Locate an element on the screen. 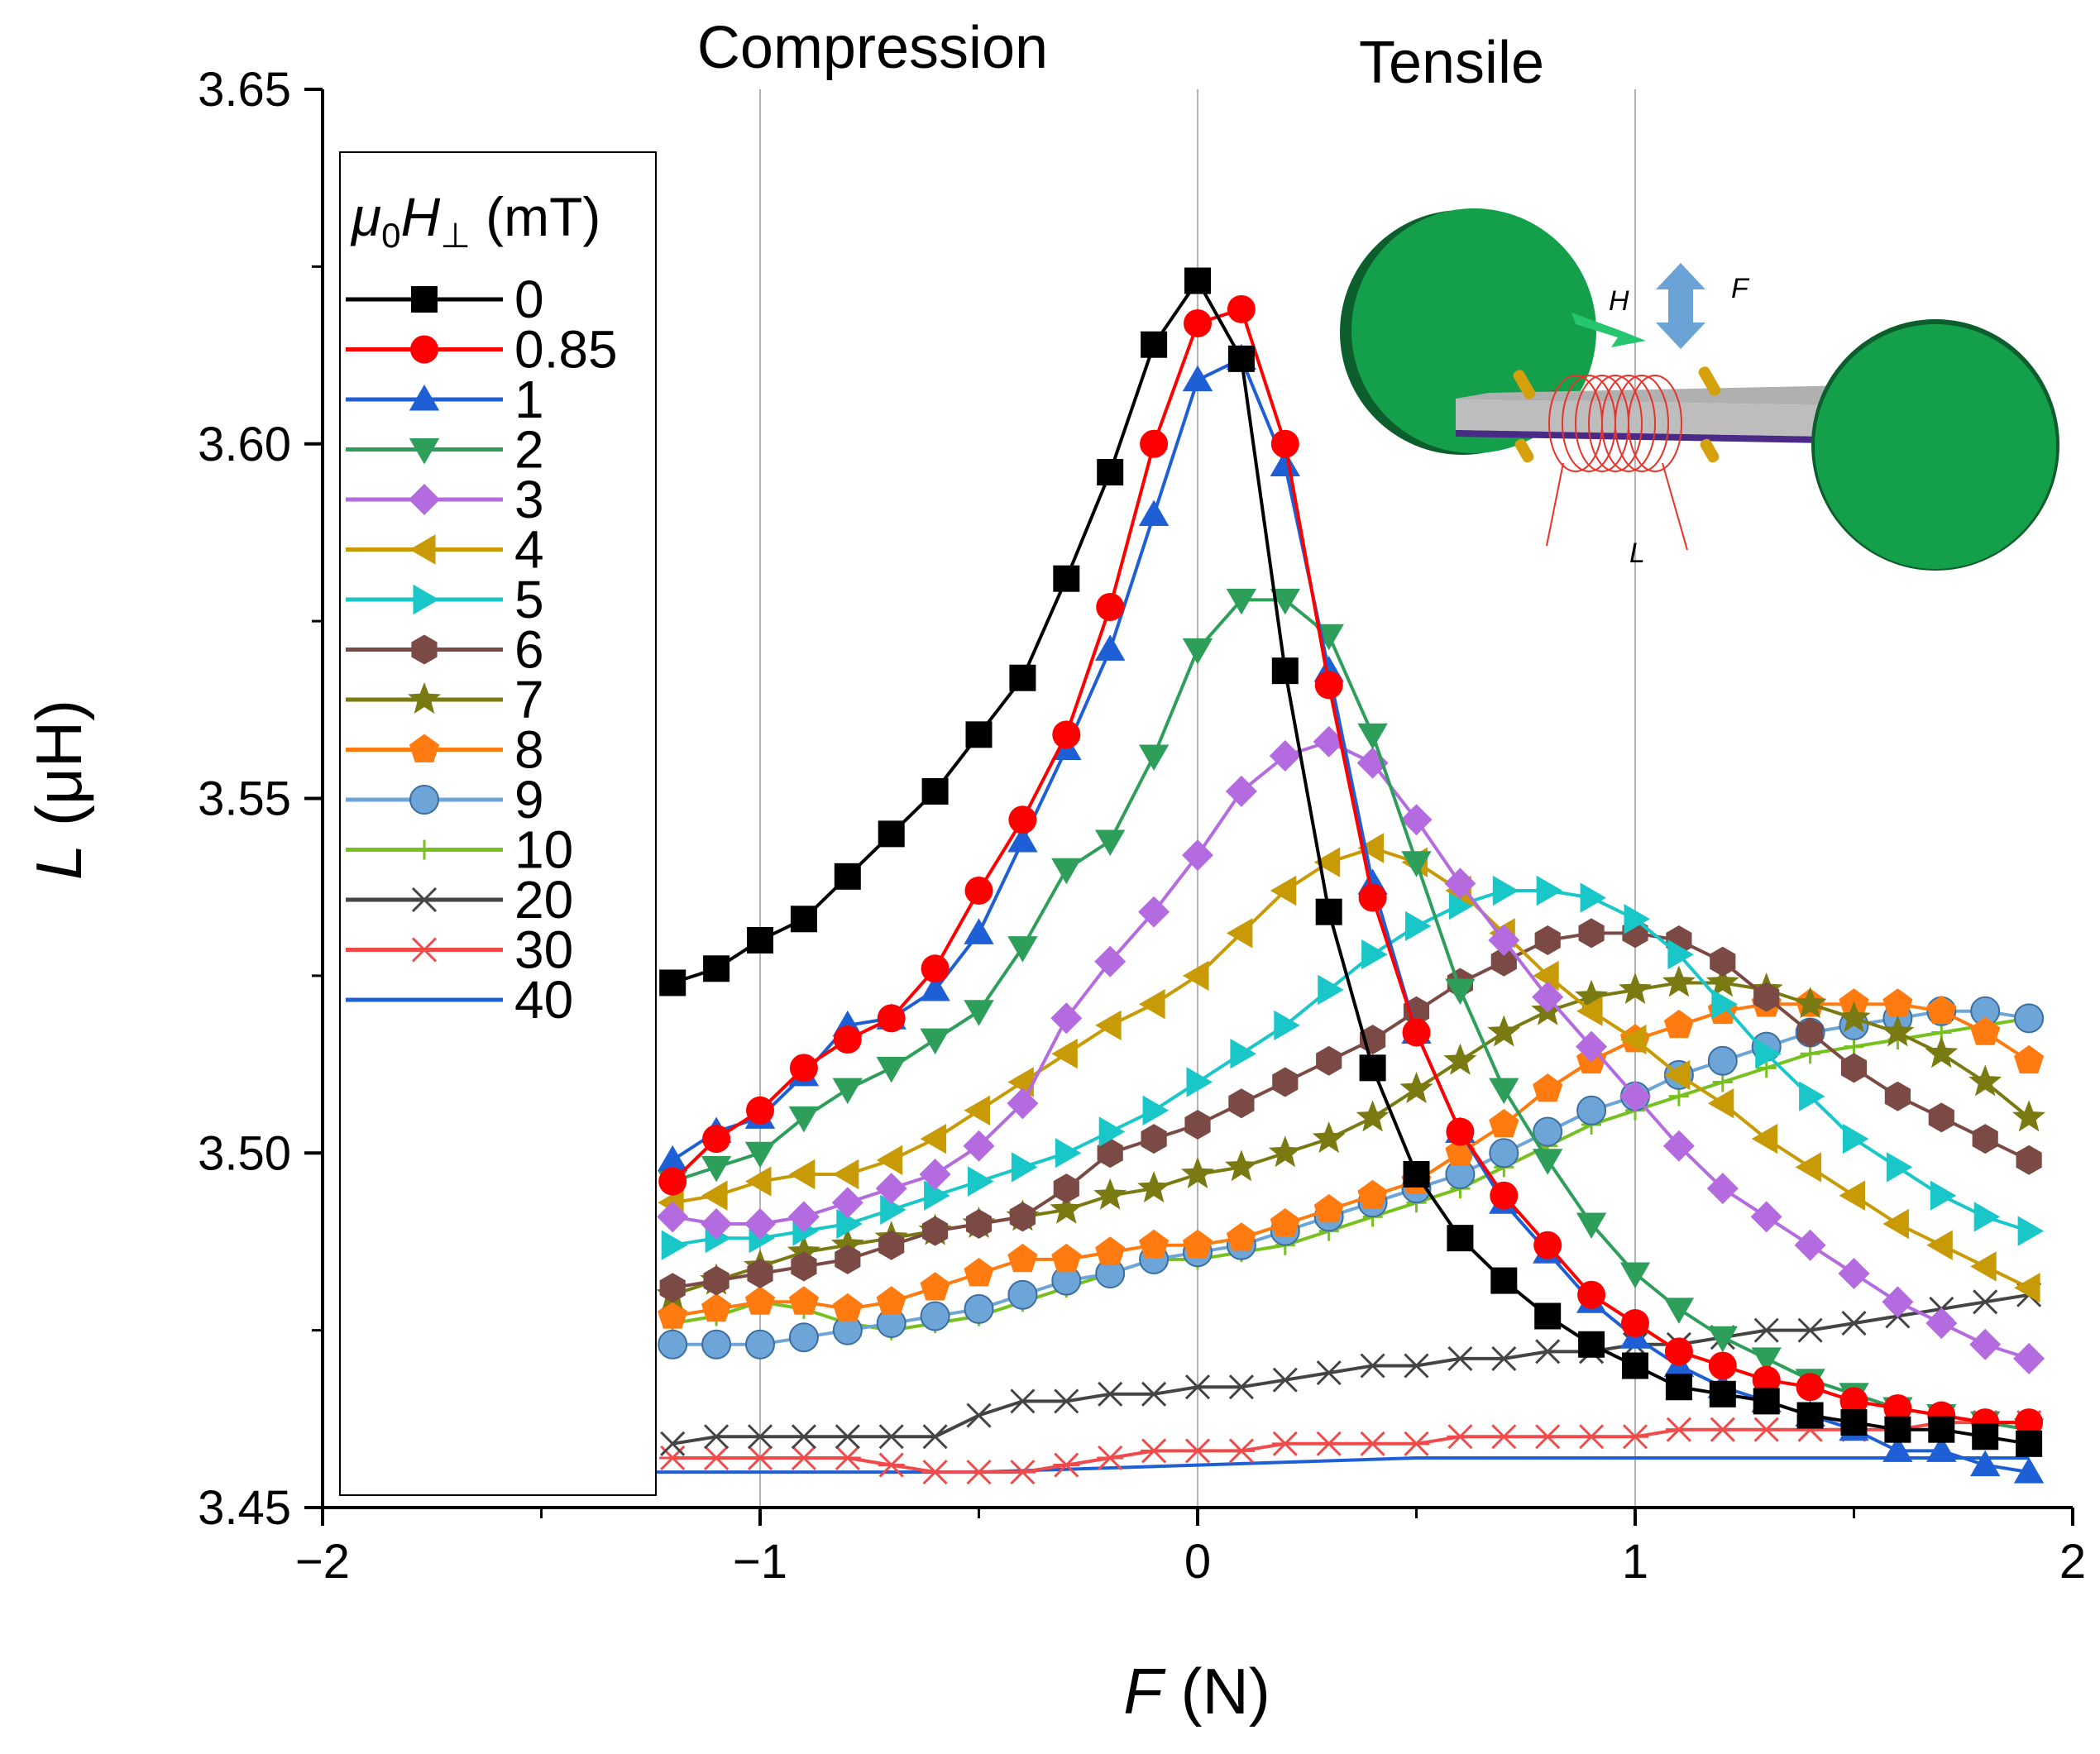 The image size is (2100, 1754). legend-entry: 40 is located at coordinates (459, 1000).